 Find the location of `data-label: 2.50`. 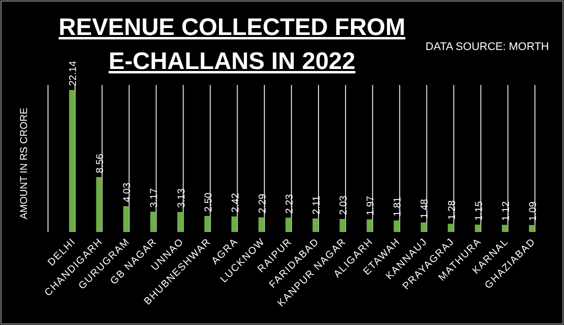

data-label: 2.50 is located at coordinates (208, 202).